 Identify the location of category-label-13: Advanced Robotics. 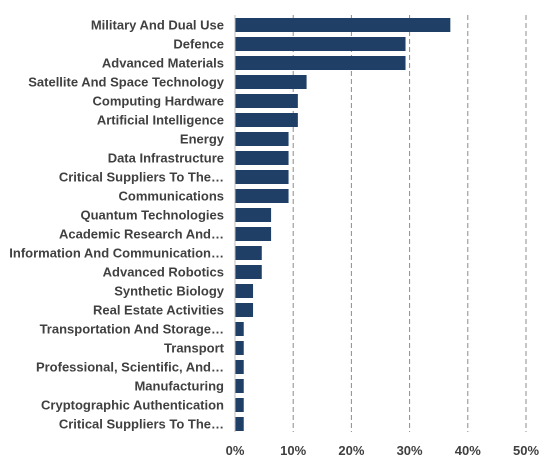
(163, 272).